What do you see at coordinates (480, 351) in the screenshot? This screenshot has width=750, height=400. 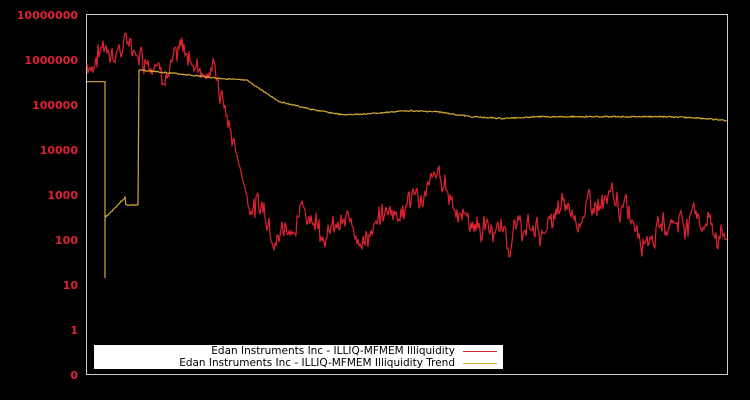 I see `legend-swatch-red` at bounding box center [480, 351].